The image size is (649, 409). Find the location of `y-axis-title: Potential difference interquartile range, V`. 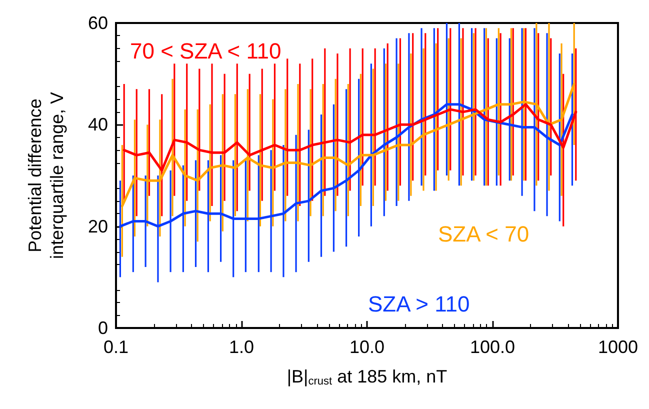

y-axis-title: Potential difference interquartile range, V is located at coordinates (46, 176).